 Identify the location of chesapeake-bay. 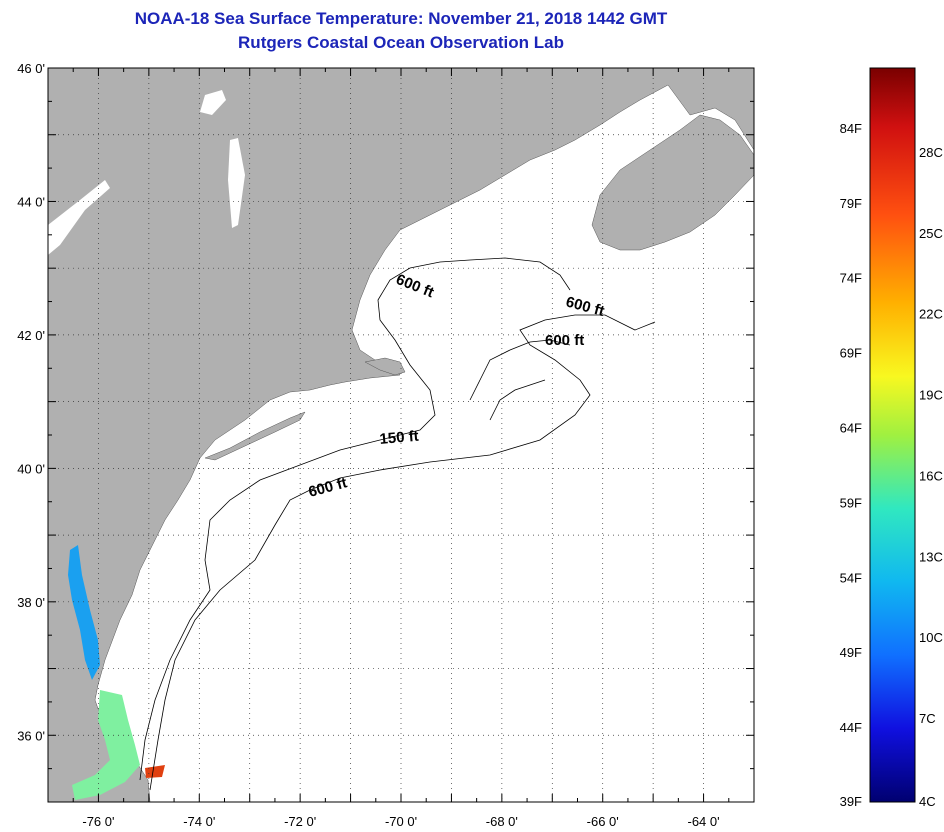
(84, 612).